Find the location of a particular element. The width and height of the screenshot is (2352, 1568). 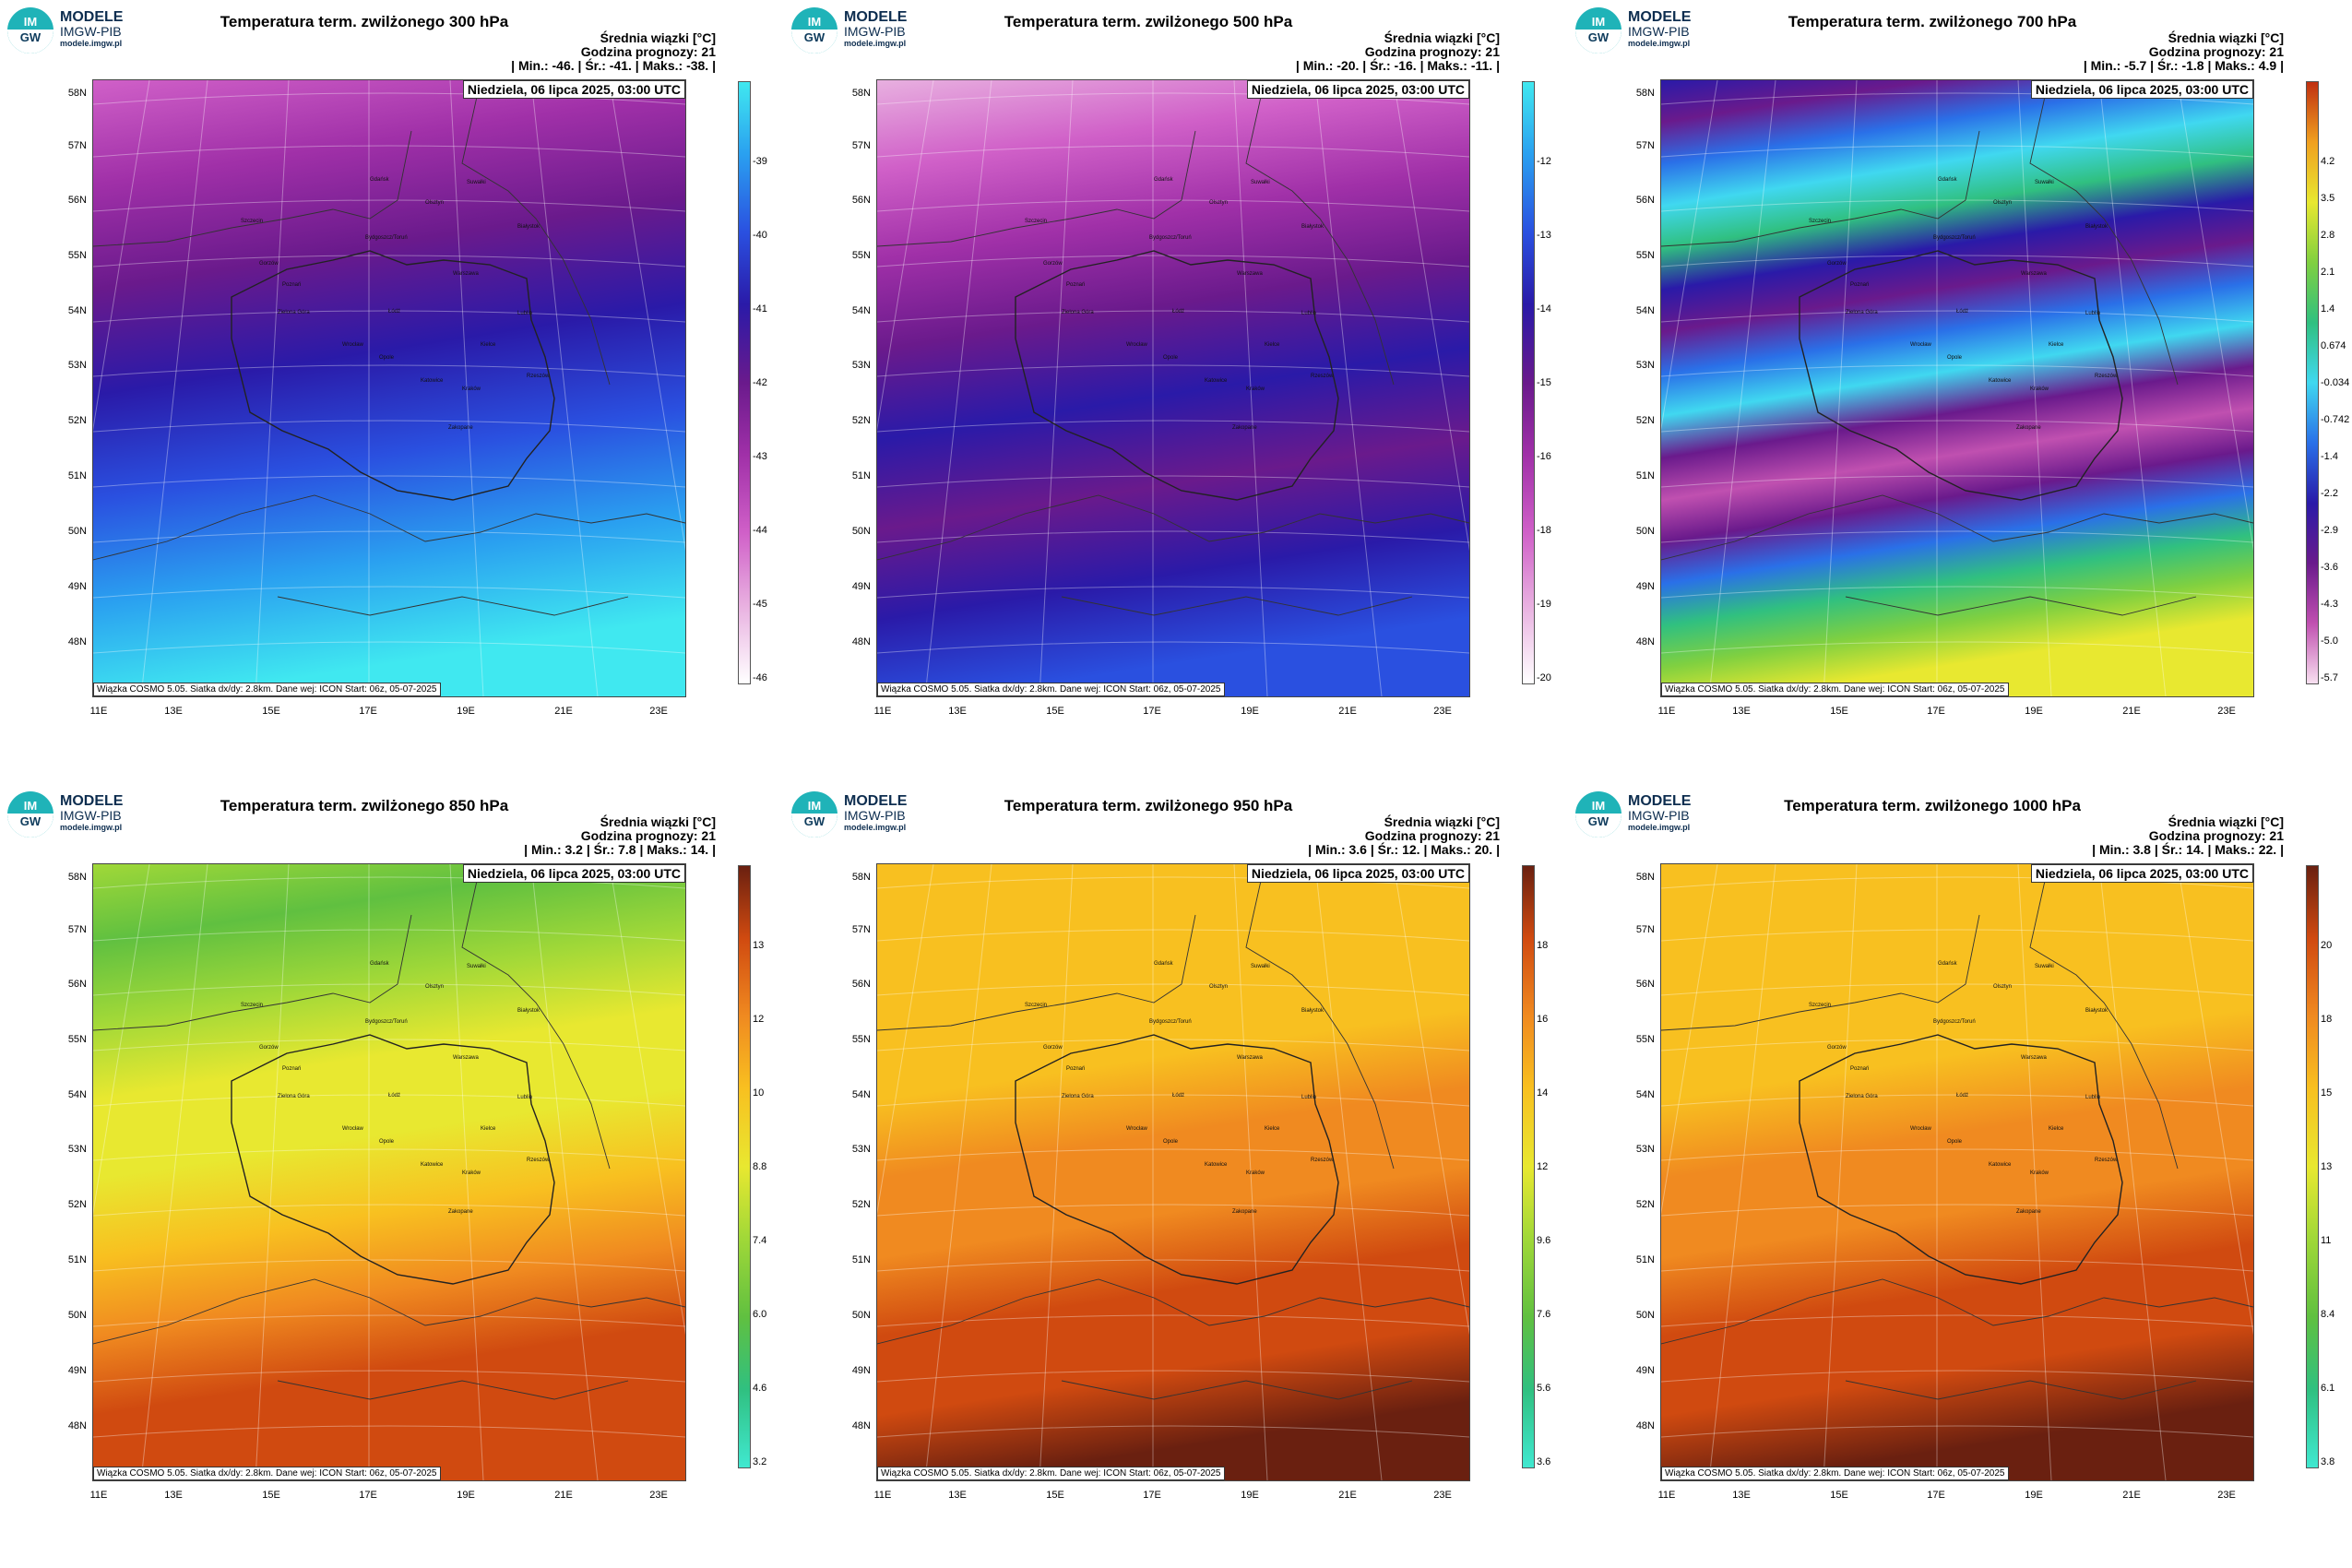

colorbar-tick: 2.8 is located at coordinates (2328, 235).